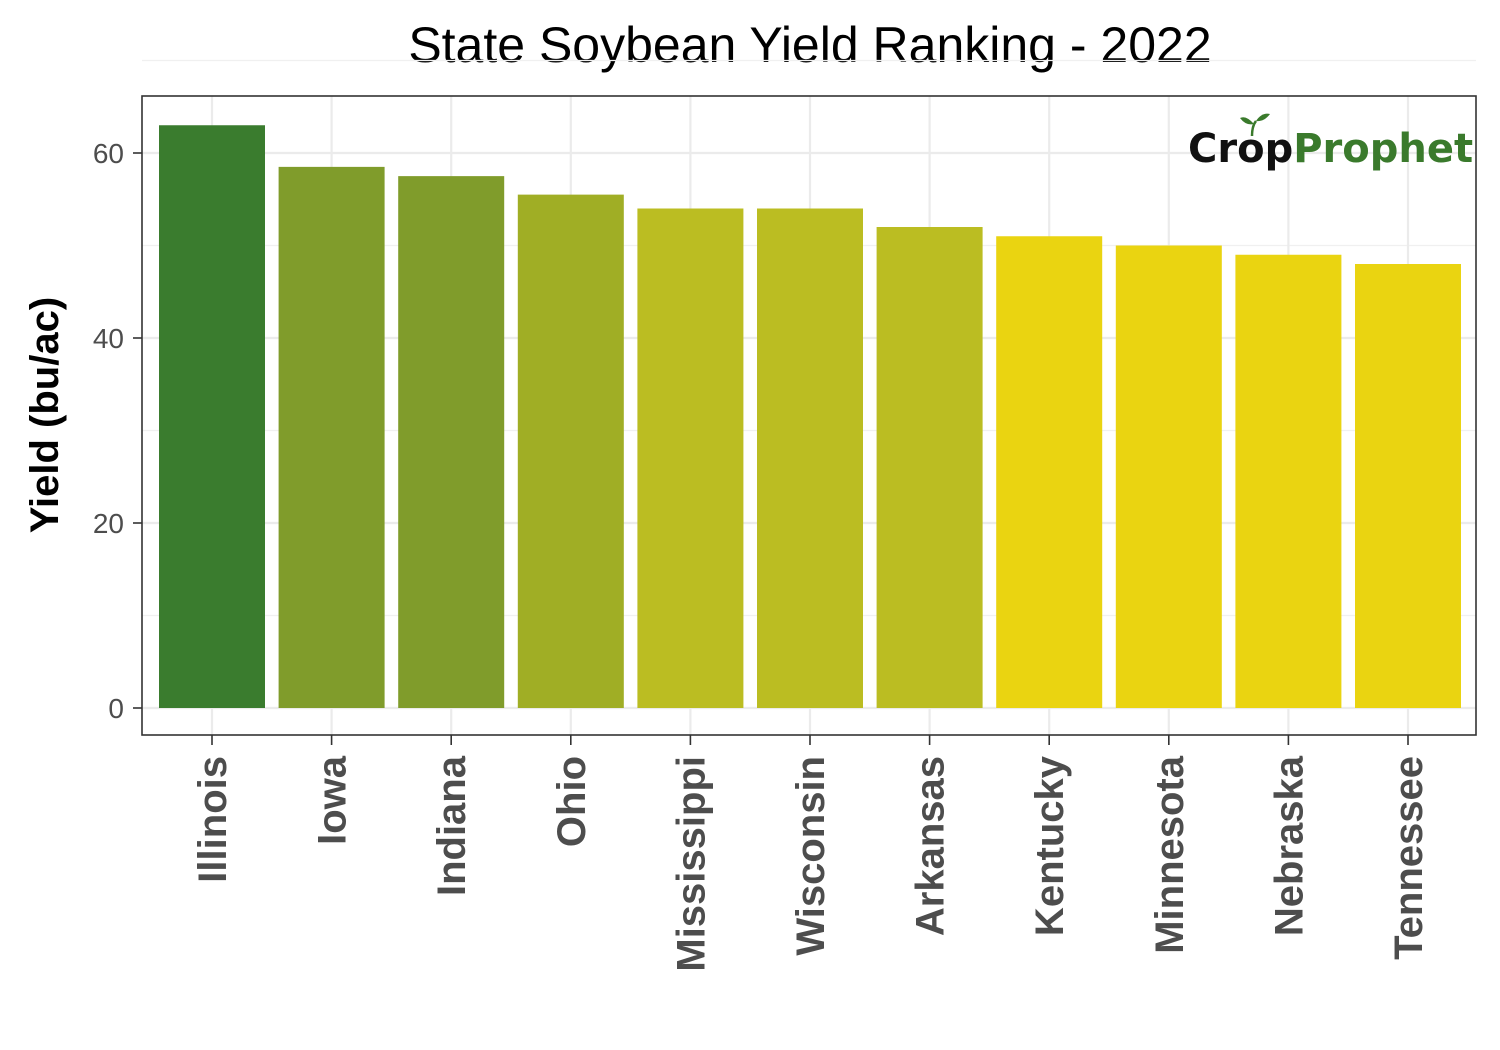  What do you see at coordinates (116, 708) in the screenshot?
I see `y-tick-label: 0` at bounding box center [116, 708].